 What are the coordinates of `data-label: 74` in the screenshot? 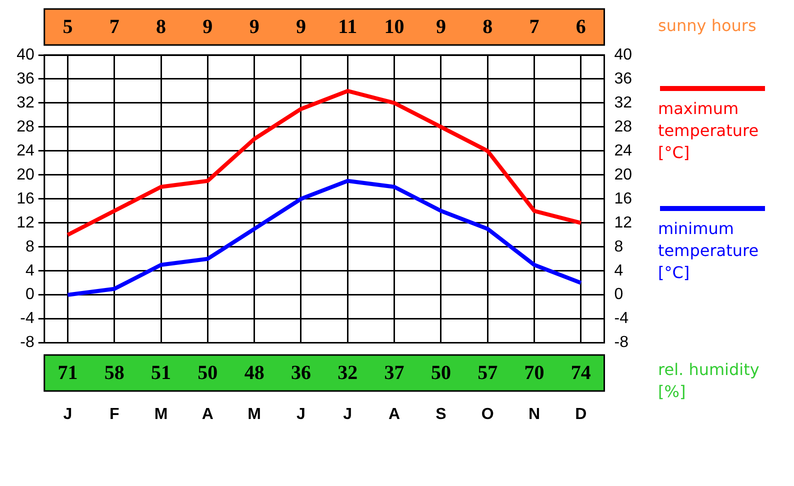 It's located at (580, 373).